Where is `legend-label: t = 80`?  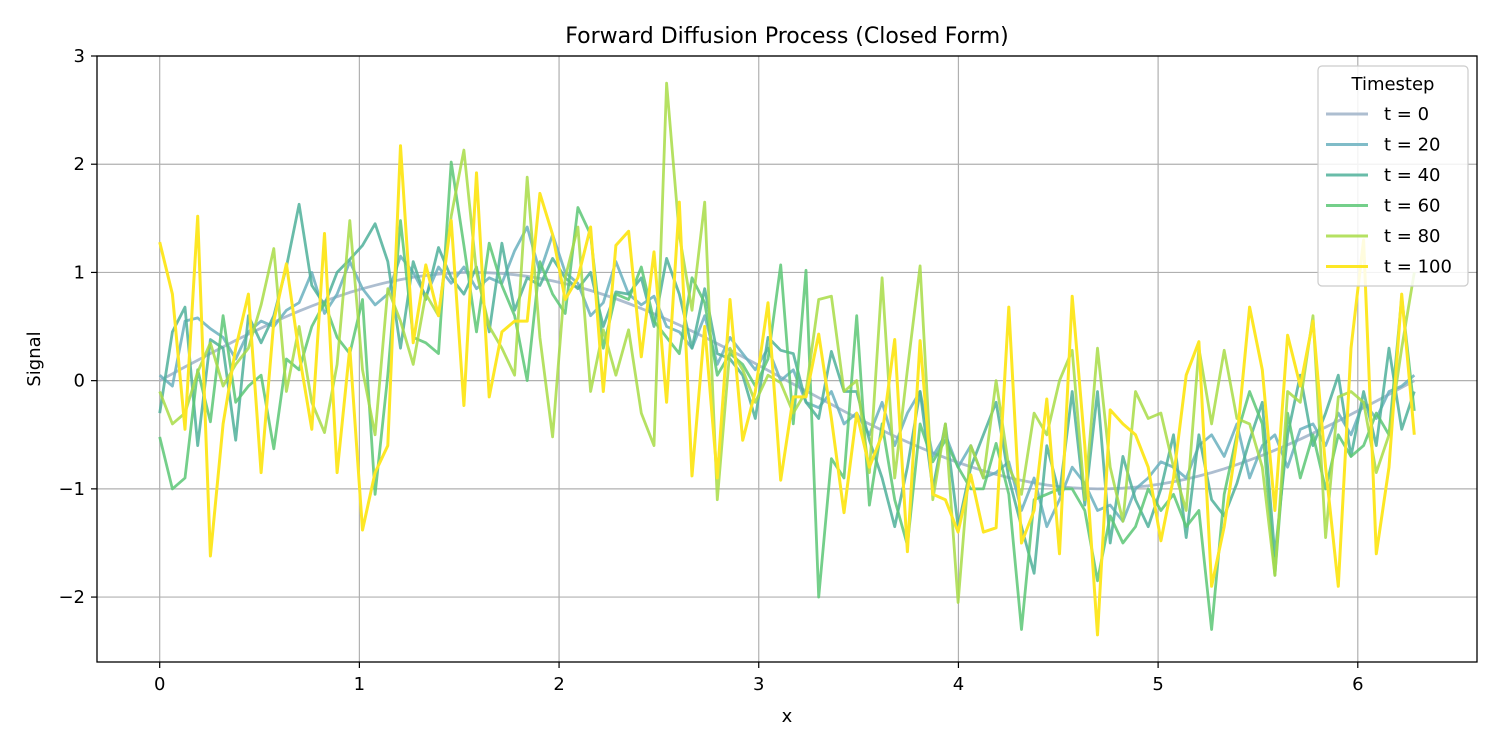 legend-label: t = 80 is located at coordinates (1412, 236).